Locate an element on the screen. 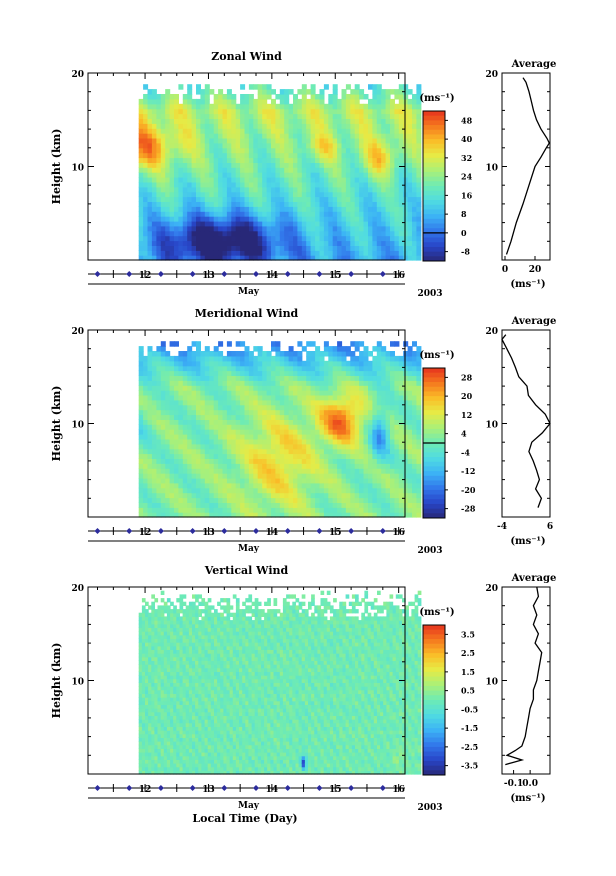  x-tick-label-0: 13 is located at coordinates (208, 276).